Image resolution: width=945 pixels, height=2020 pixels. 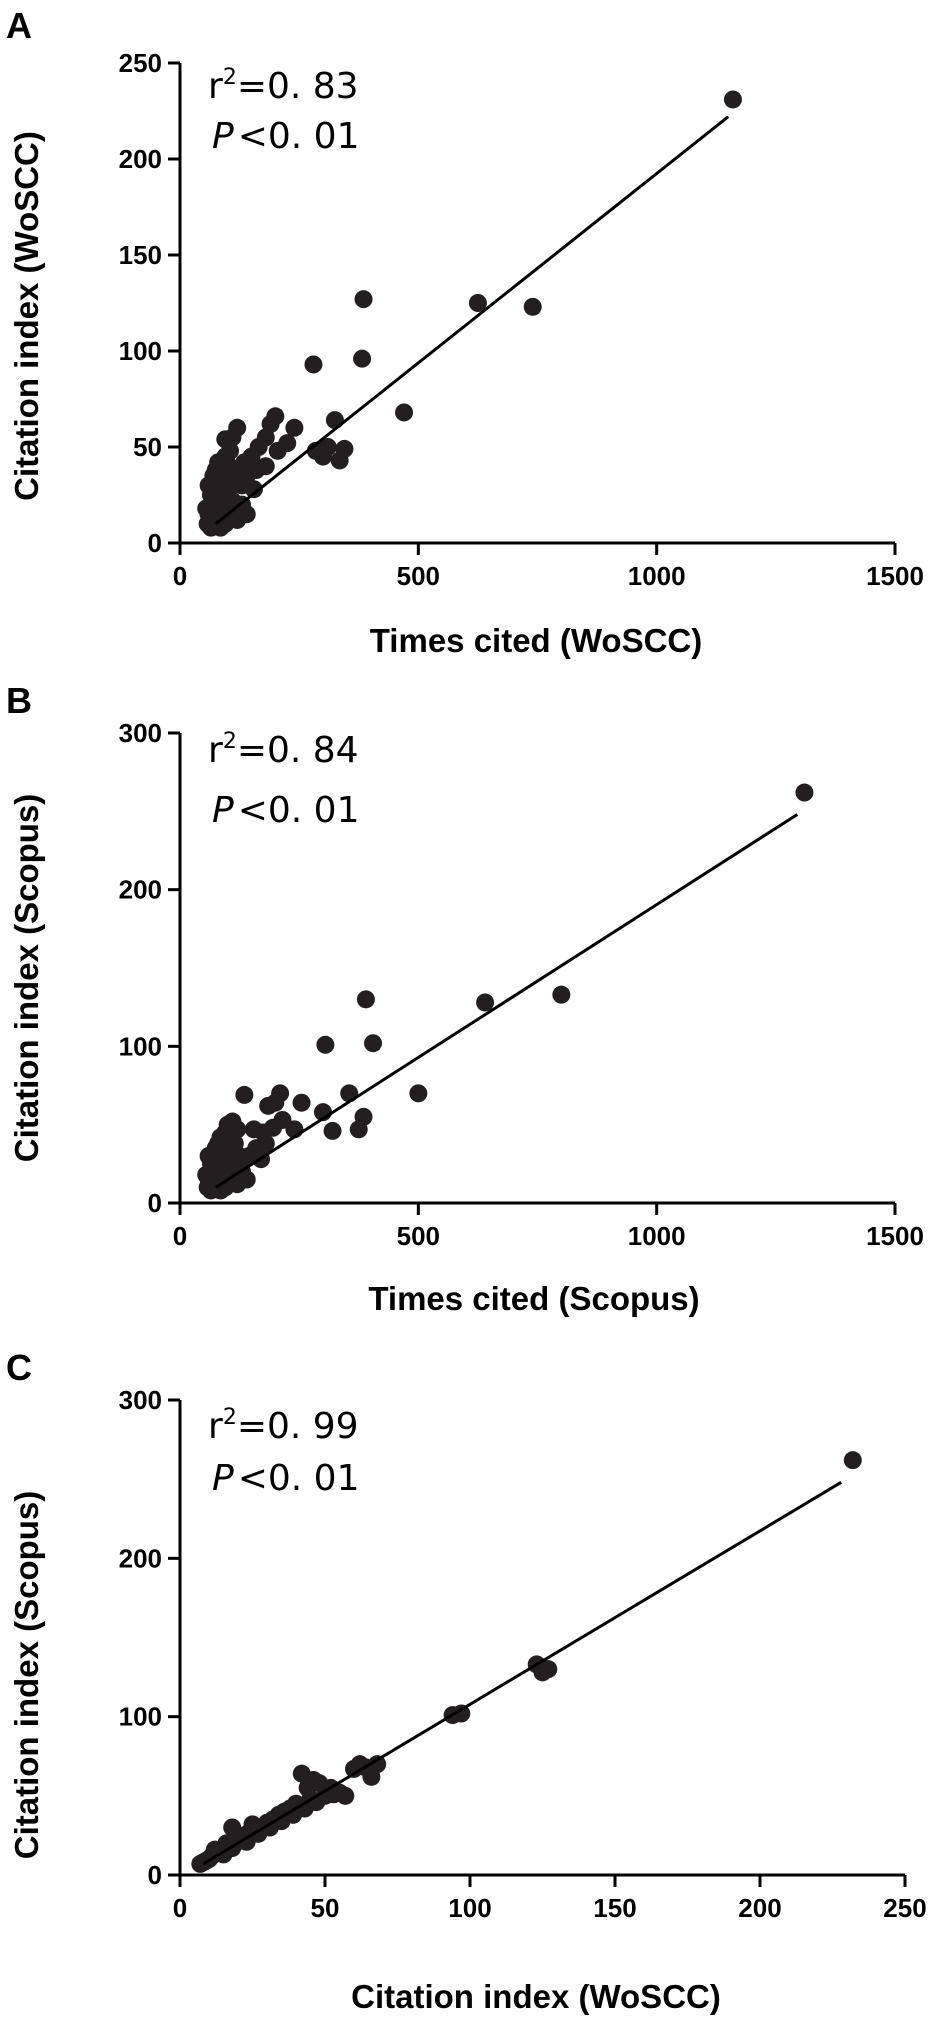 I want to click on x-axis-title-c: Citation index (WoSCC), so click(x=536, y=1996).